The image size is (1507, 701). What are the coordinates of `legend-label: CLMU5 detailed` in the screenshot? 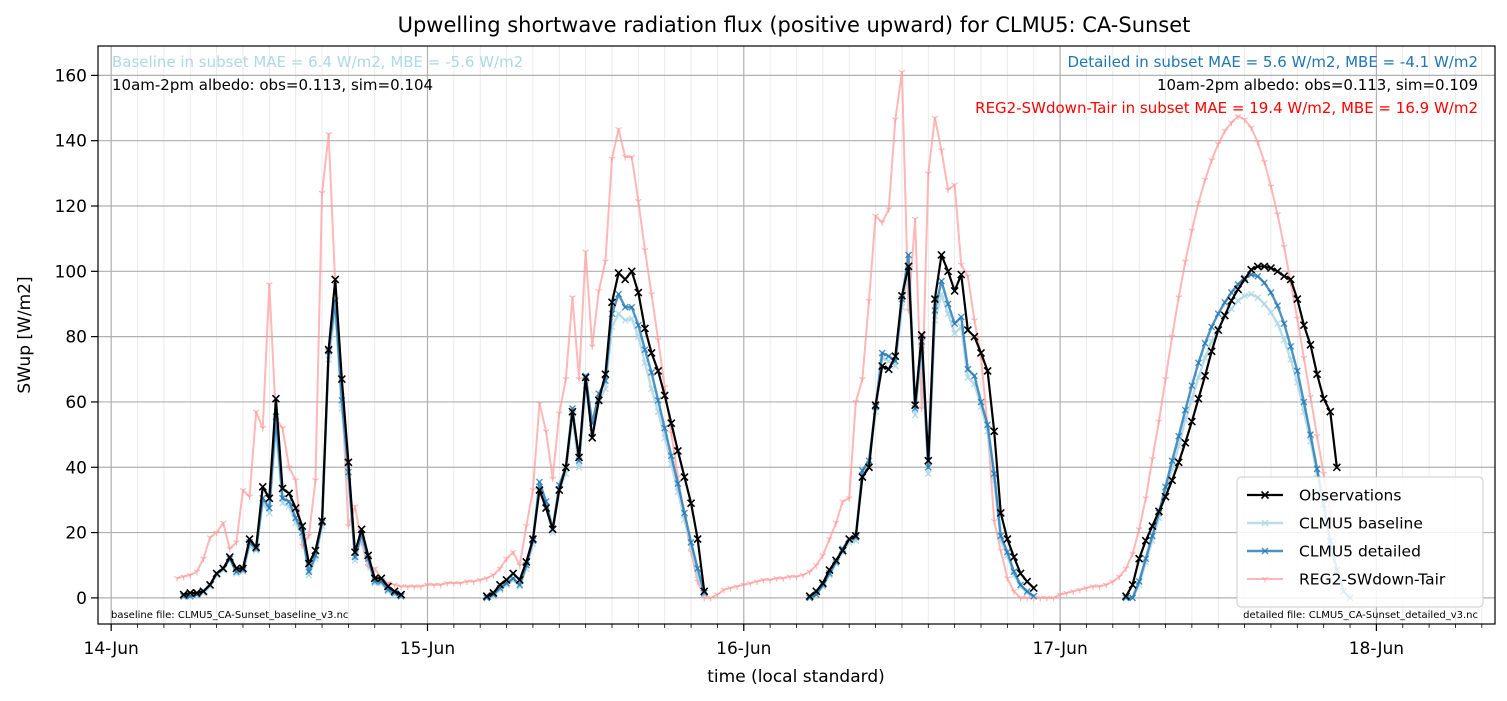 It's located at (1360, 552).